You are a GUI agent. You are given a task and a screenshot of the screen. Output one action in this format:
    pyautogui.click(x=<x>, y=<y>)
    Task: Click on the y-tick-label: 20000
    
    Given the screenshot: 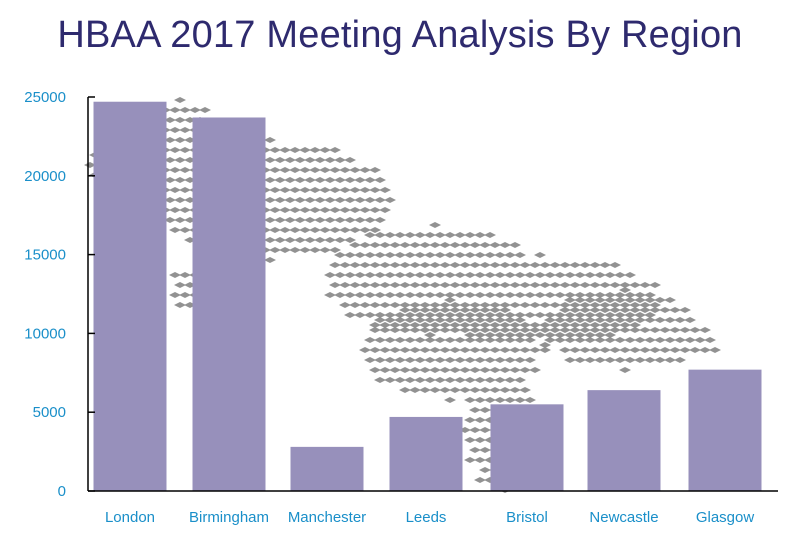 What is the action you would take?
    pyautogui.click(x=45, y=176)
    